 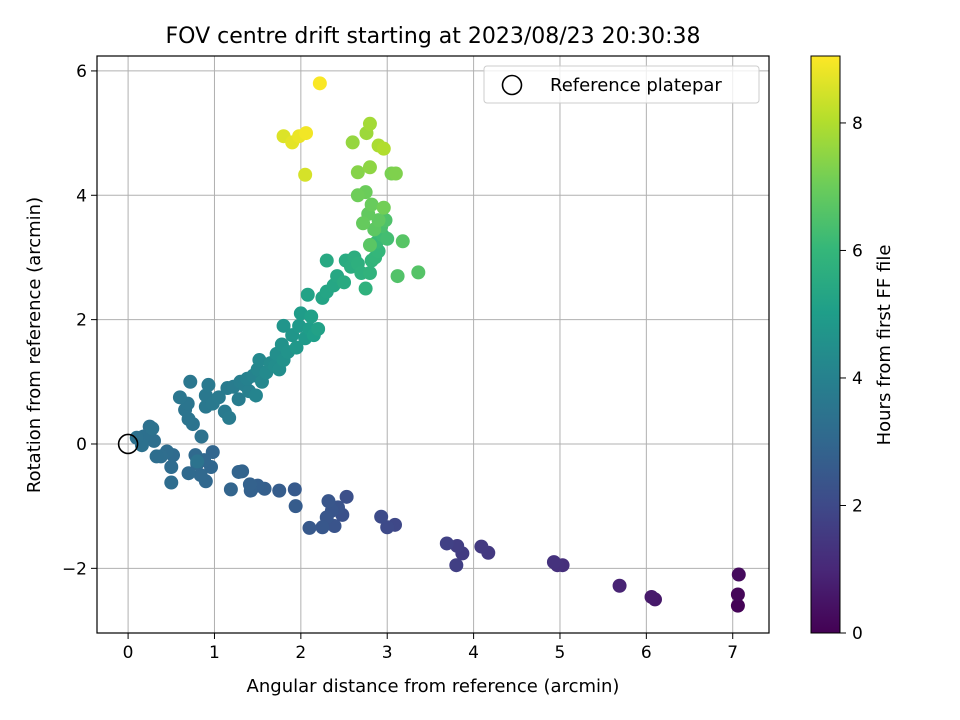 I want to click on colorbar-label: Hours from first FF file, so click(x=884, y=345).